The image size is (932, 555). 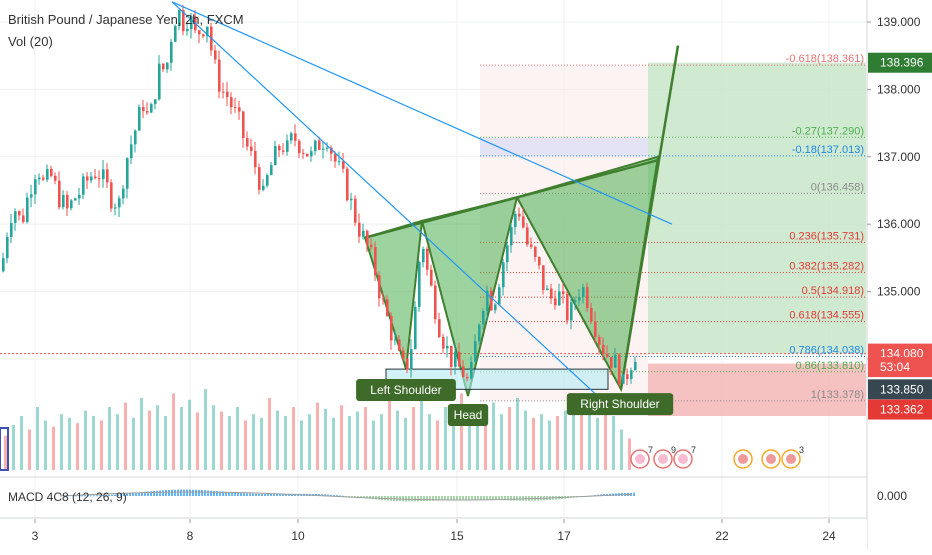 I want to click on time-axis: 3 8 10 15 17 22 24, so click(x=433, y=534).